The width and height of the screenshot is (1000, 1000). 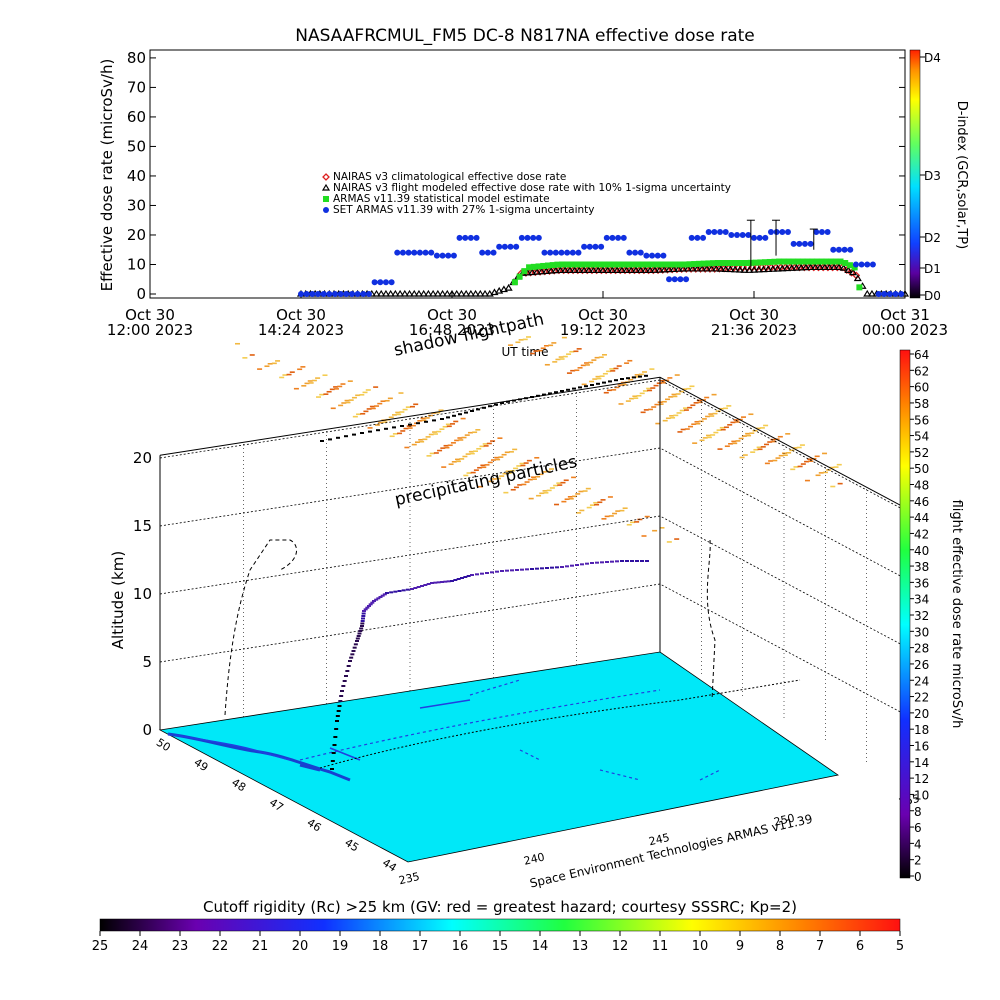 What do you see at coordinates (918, 812) in the screenshot?
I see `dose-tick-label: 8` at bounding box center [918, 812].